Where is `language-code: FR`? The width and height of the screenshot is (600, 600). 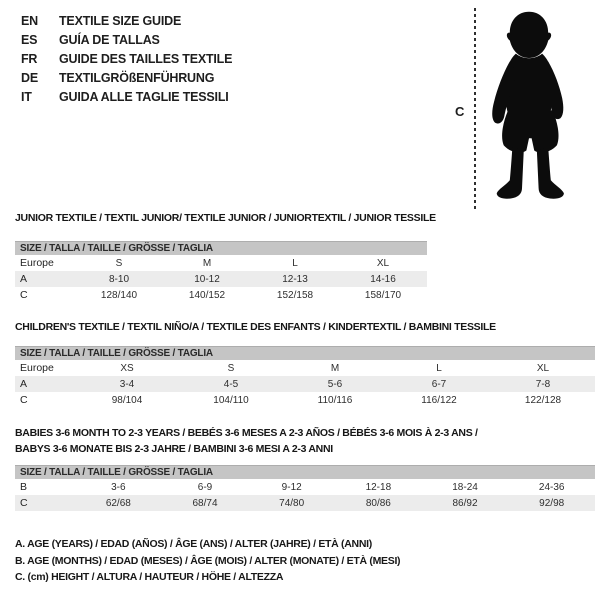 language-code: FR is located at coordinates (29, 58).